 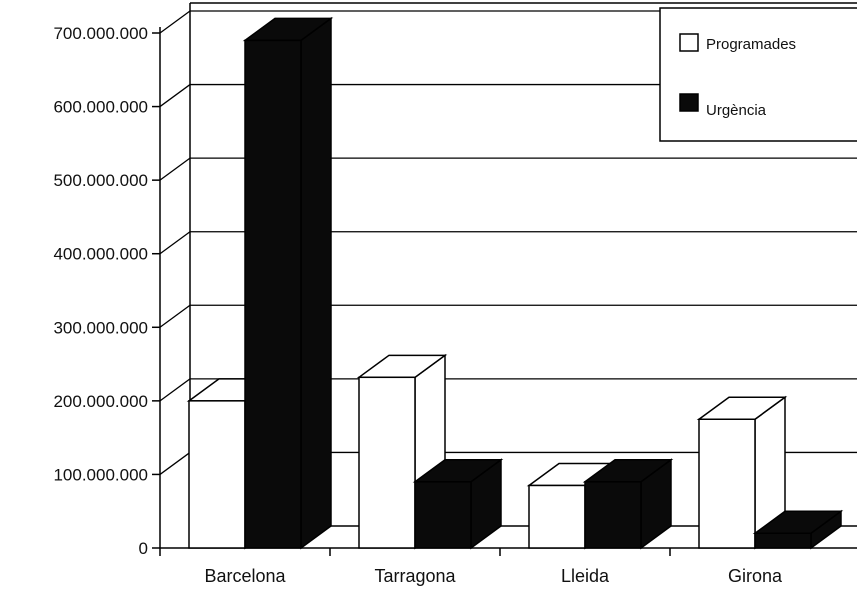 I want to click on y-tick-label: 500.000.000, so click(x=100, y=180).